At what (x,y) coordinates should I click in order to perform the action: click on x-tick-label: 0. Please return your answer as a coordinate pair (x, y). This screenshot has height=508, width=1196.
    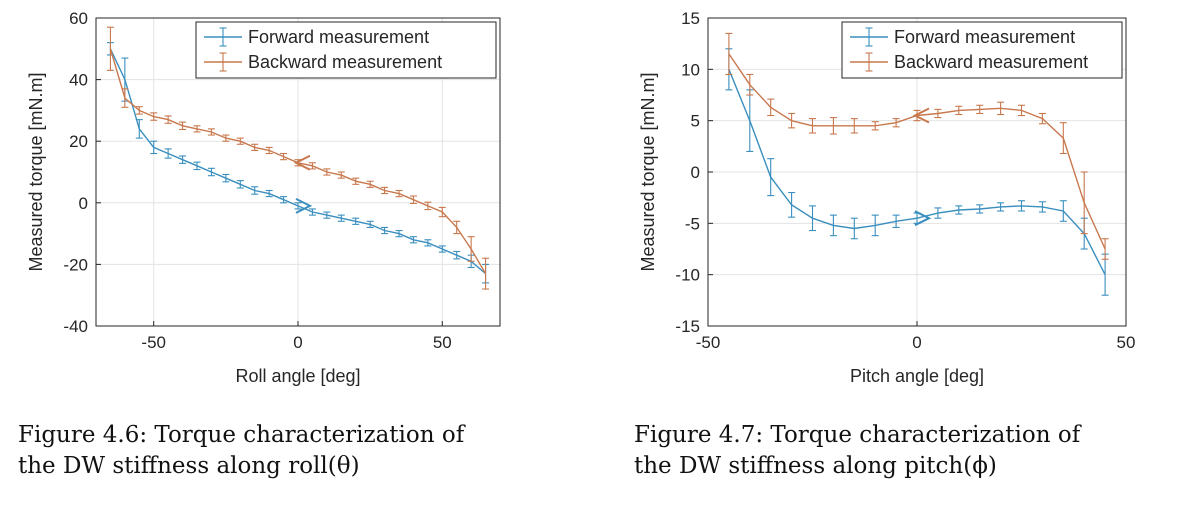
    Looking at the image, I should click on (297, 342).